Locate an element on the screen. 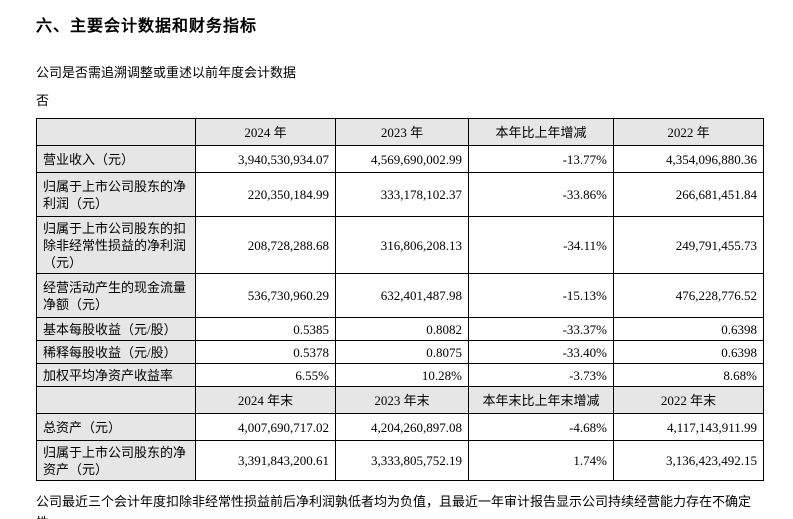 The image size is (793, 519). cell-value: 266,681,451.84 is located at coordinates (688, 194).